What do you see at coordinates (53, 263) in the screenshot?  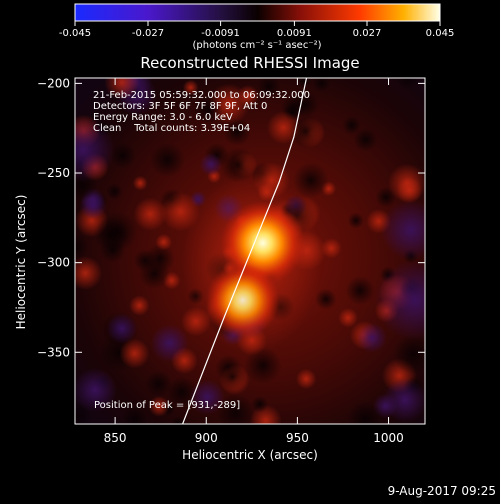 I see `y-tick-label: −300` at bounding box center [53, 263].